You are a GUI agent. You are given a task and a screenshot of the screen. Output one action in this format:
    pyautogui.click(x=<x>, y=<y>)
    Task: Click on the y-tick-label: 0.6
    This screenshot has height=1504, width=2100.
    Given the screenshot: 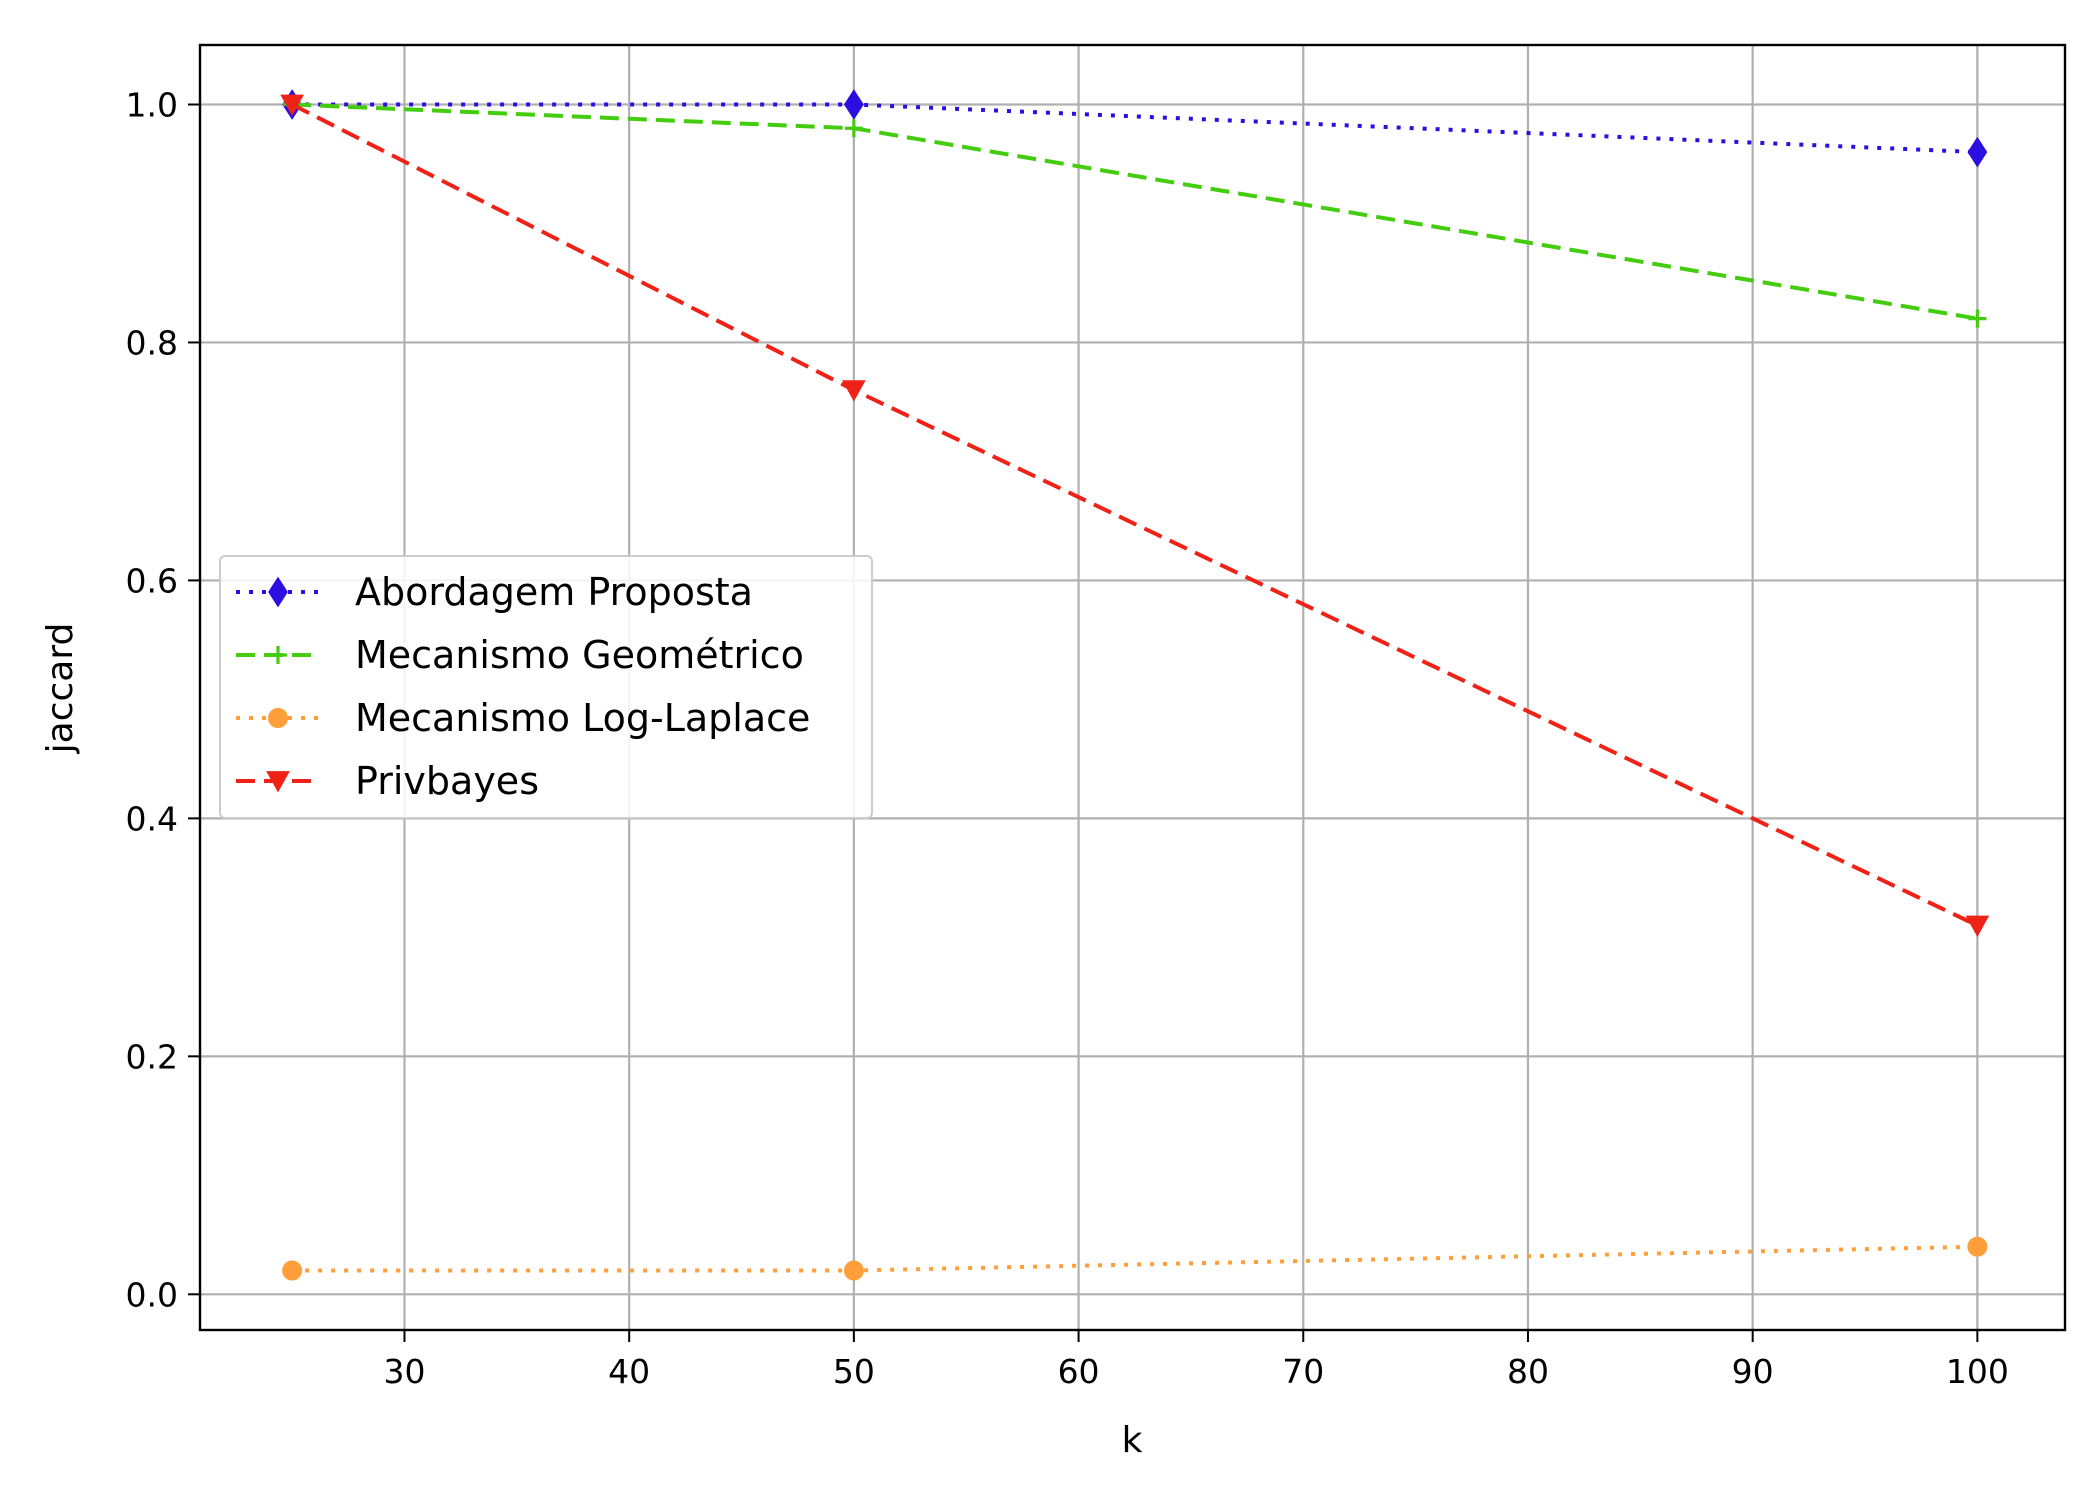 What is the action you would take?
    pyautogui.click(x=152, y=580)
    